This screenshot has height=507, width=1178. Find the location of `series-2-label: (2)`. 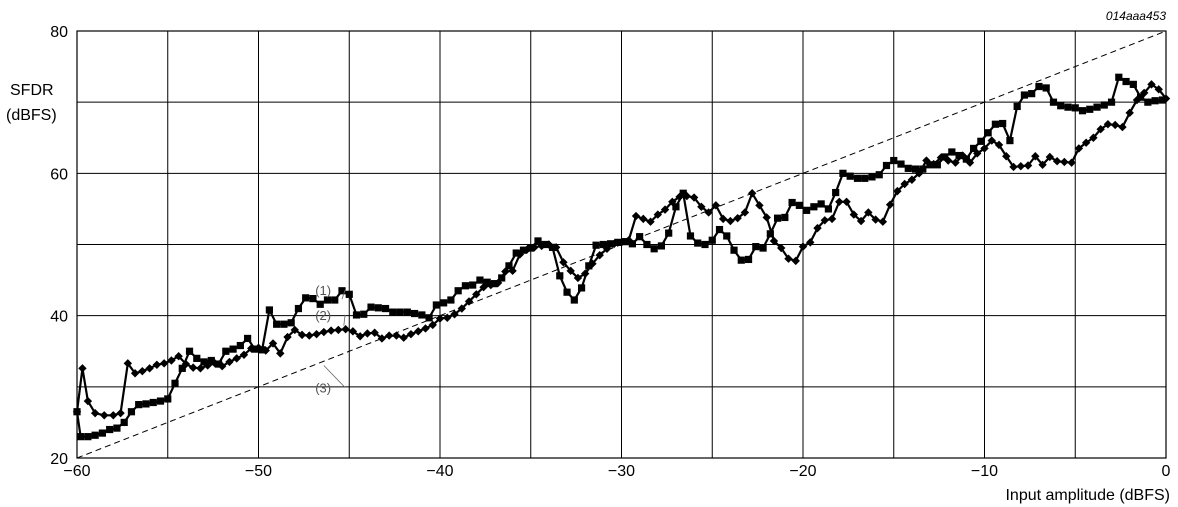

series-2-label: (2) is located at coordinates (323, 315).